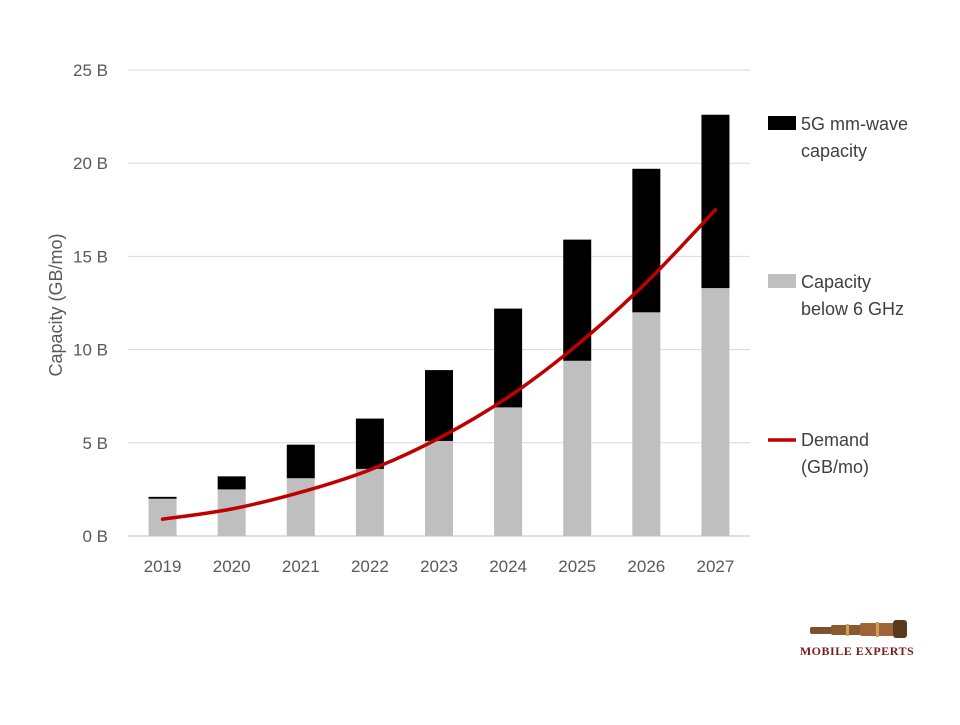  Describe the element at coordinates (95, 536) in the screenshot. I see `y-tick-label: 0 B` at that location.